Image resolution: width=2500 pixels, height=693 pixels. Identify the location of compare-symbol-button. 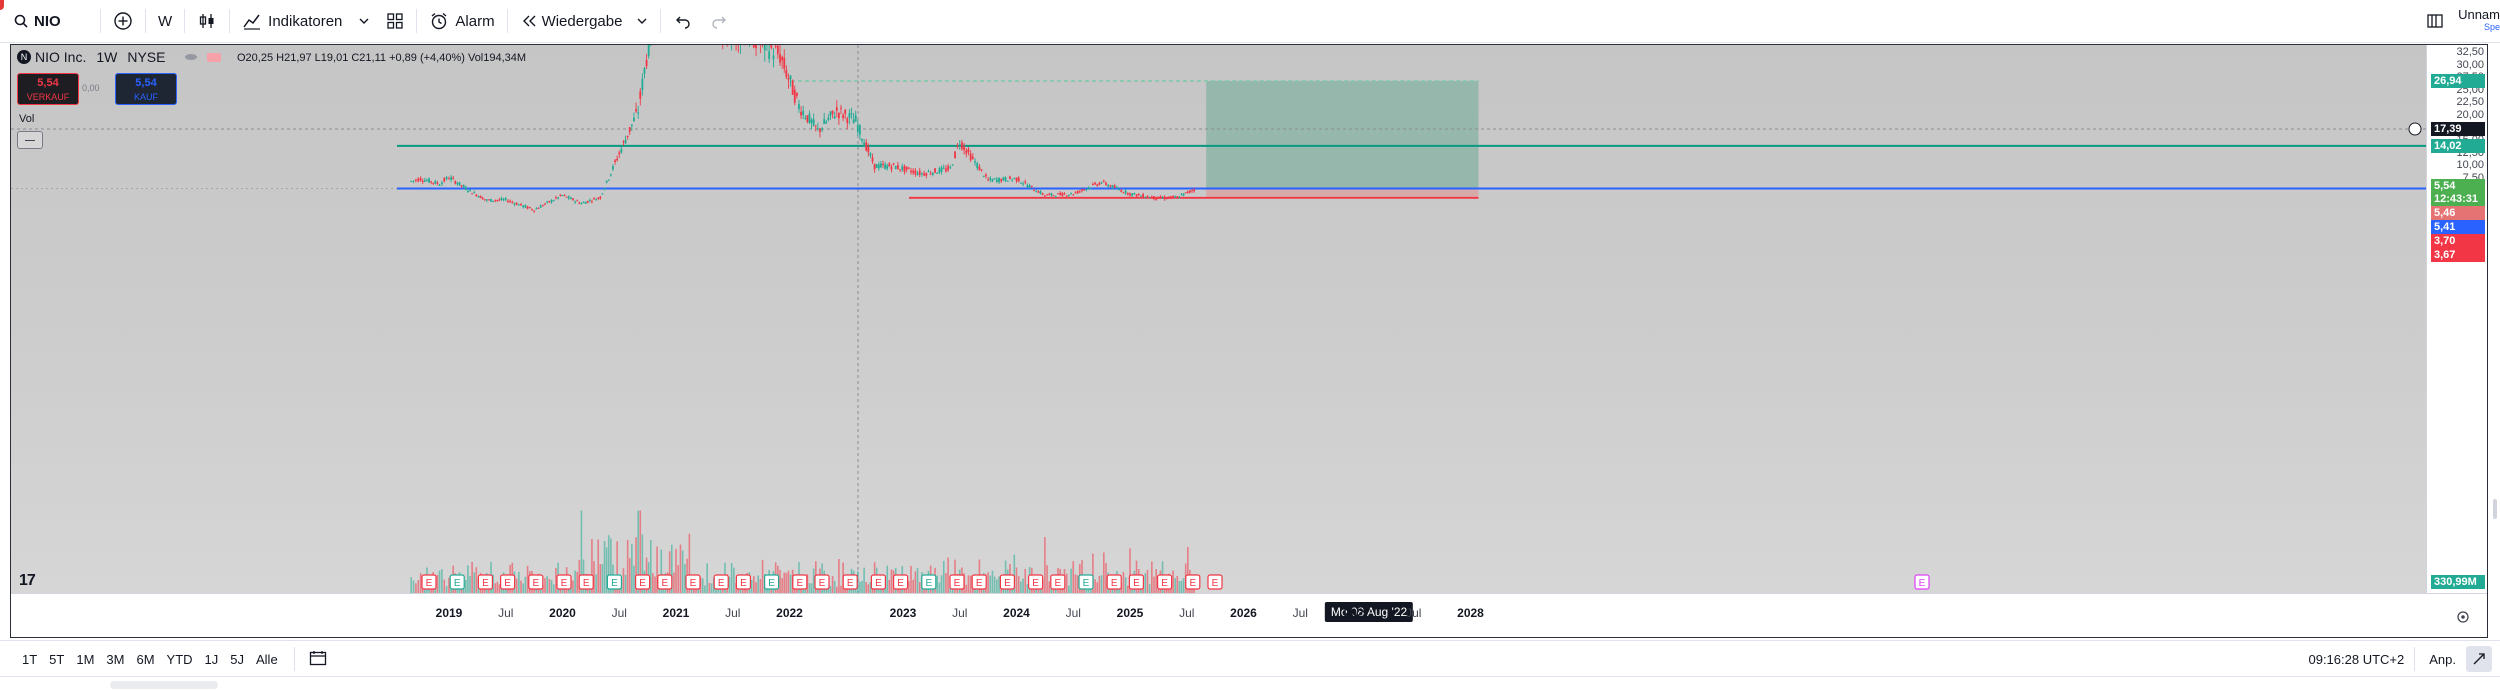
(123, 21).